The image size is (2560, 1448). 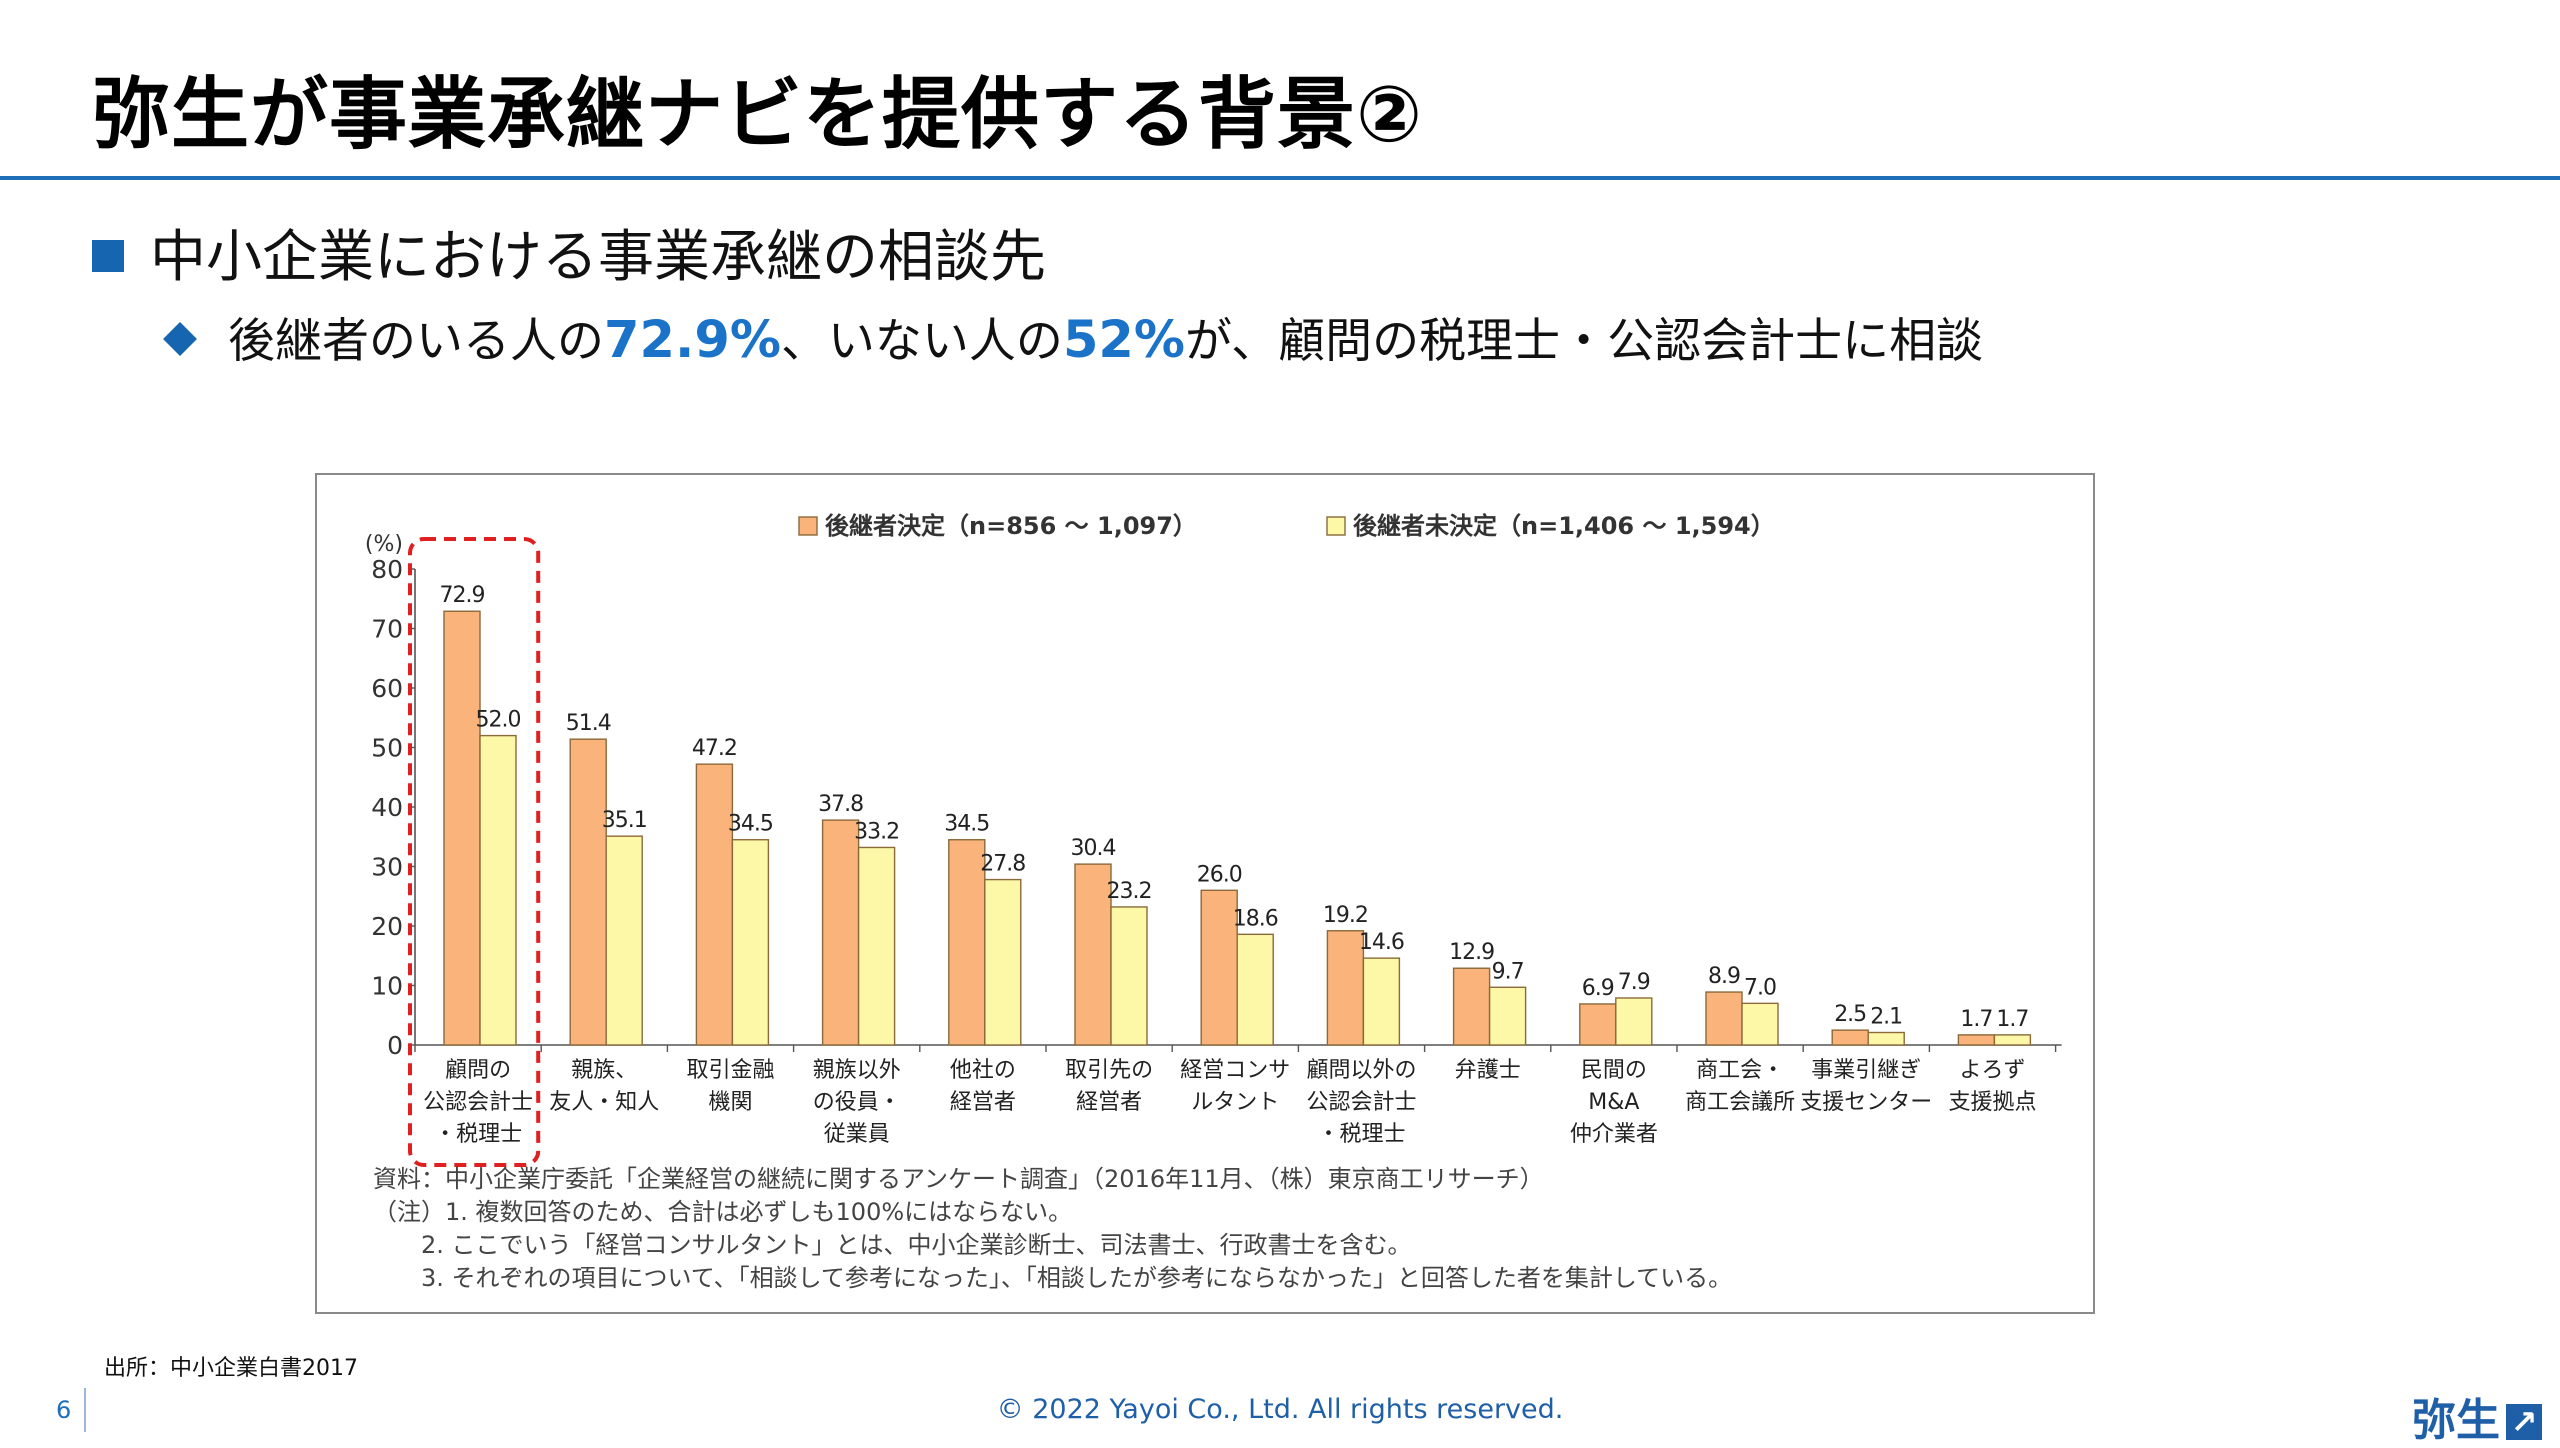 What do you see at coordinates (1508, 971) in the screenshot?
I see `data-label: 9.7` at bounding box center [1508, 971].